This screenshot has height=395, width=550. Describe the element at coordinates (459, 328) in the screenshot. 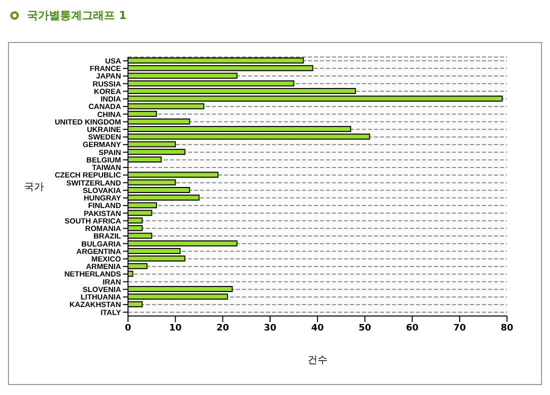

I see `x-tick-label: 70` at that location.